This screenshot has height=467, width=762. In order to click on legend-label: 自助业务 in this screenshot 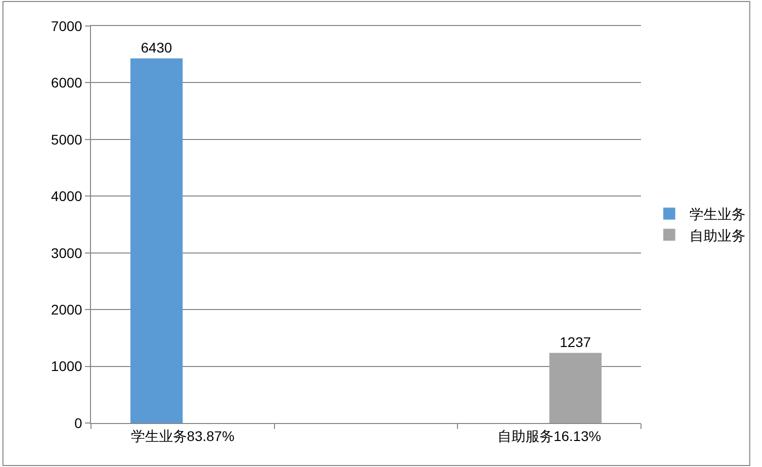, I will do `click(717, 235)`.